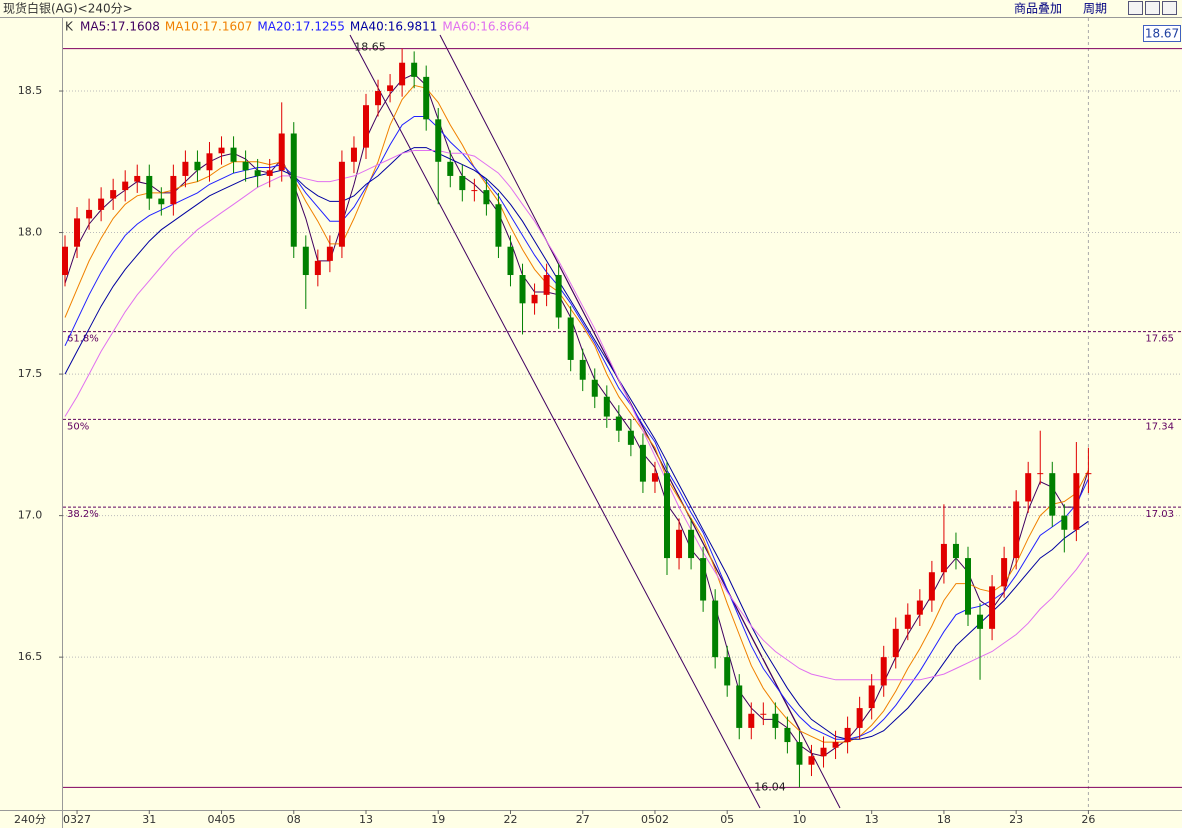  Describe the element at coordinates (1095, 9) in the screenshot. I see `period-button: 周期` at that location.